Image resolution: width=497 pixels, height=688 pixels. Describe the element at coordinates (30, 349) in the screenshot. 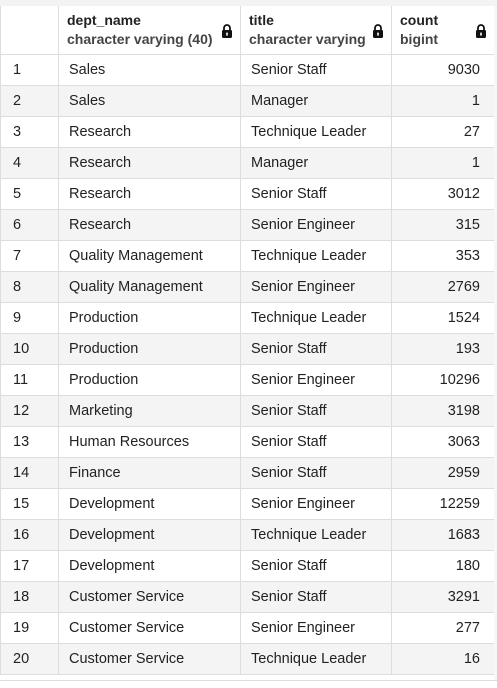

I see `row-number-cell: 10` at that location.